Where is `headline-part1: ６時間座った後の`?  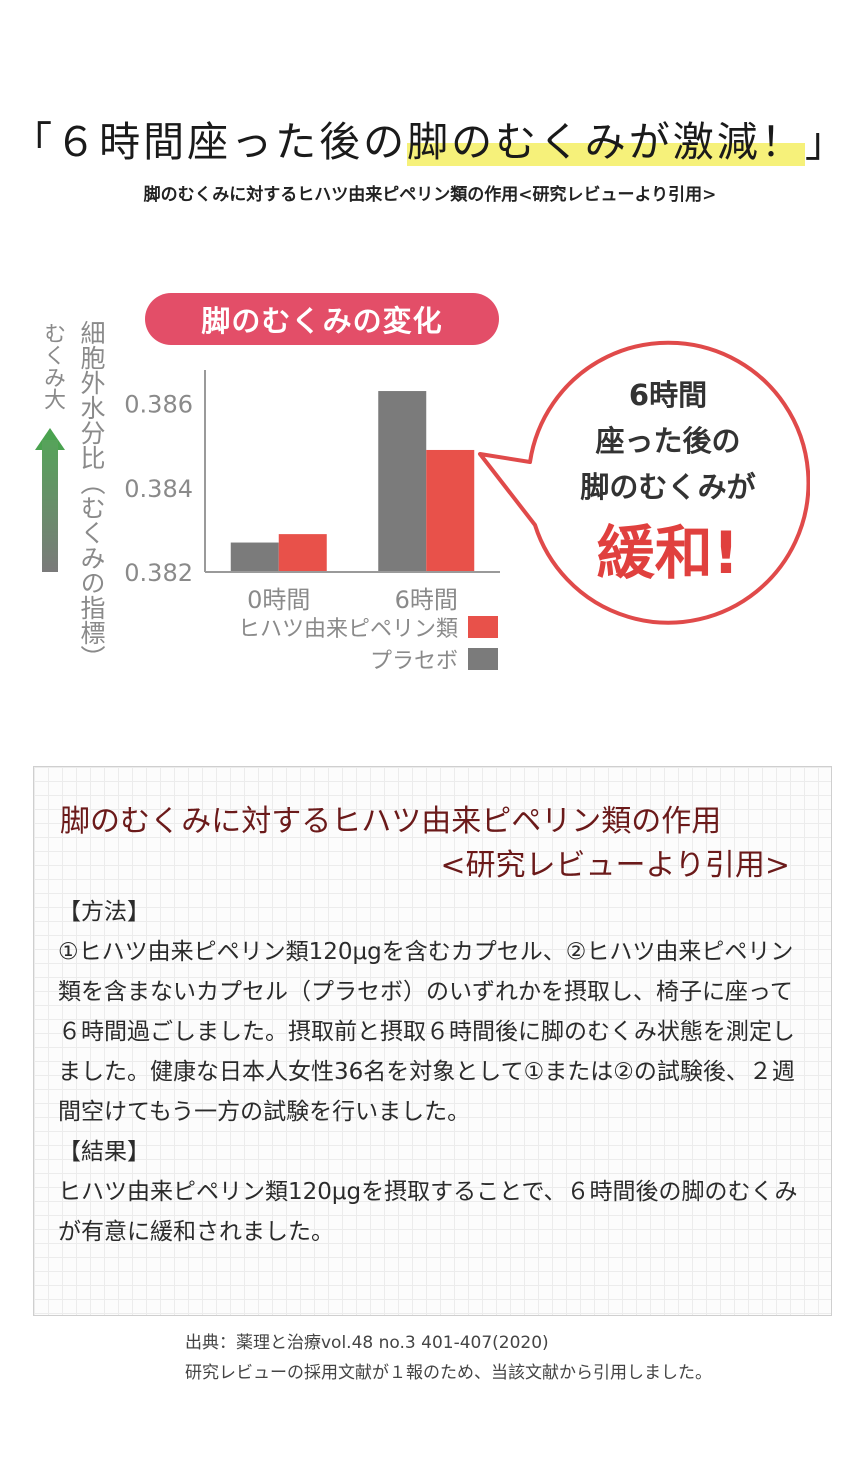 headline-part1: ６時間座った後の is located at coordinates (231, 142).